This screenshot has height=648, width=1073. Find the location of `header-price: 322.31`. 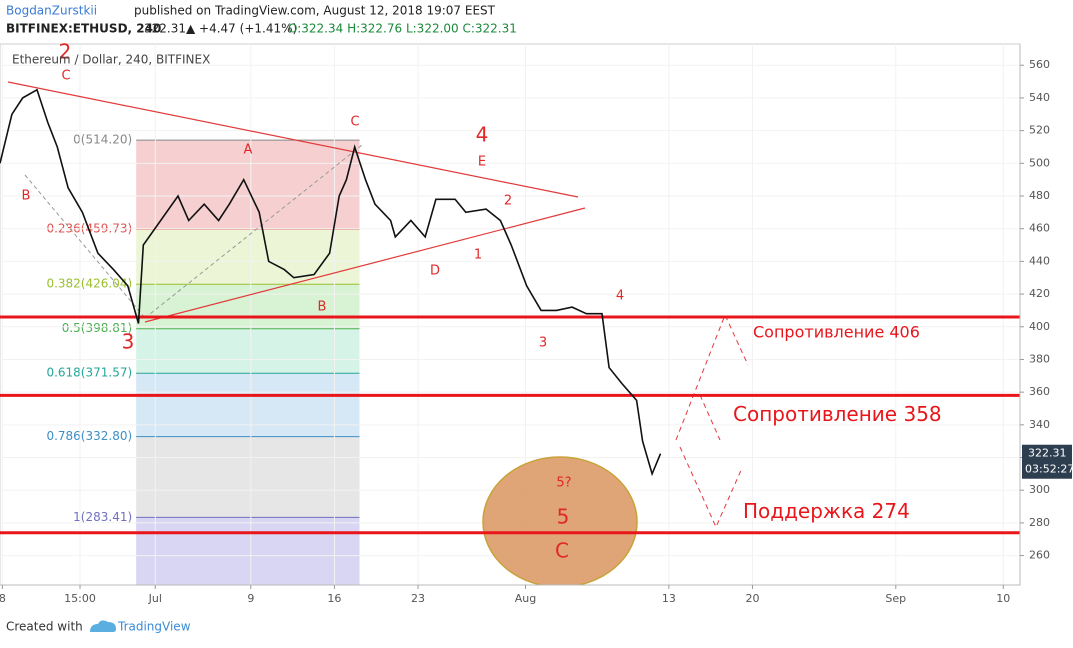

header-price: 322.31 is located at coordinates (165, 29).